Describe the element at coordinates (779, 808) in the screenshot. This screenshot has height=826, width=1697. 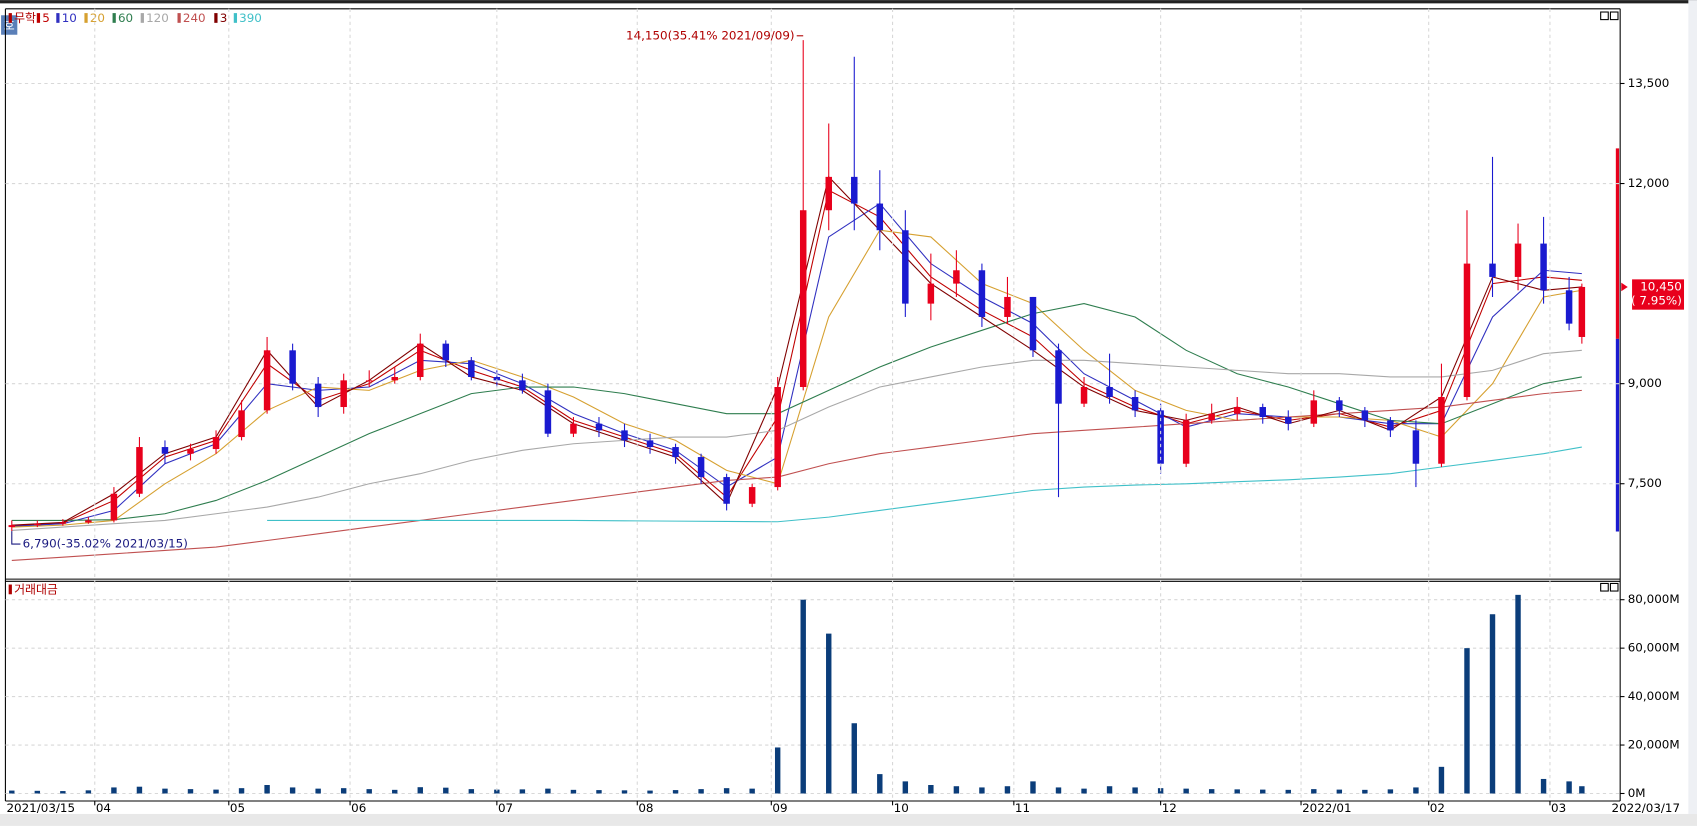
I see `x-tick-label: 09` at that location.